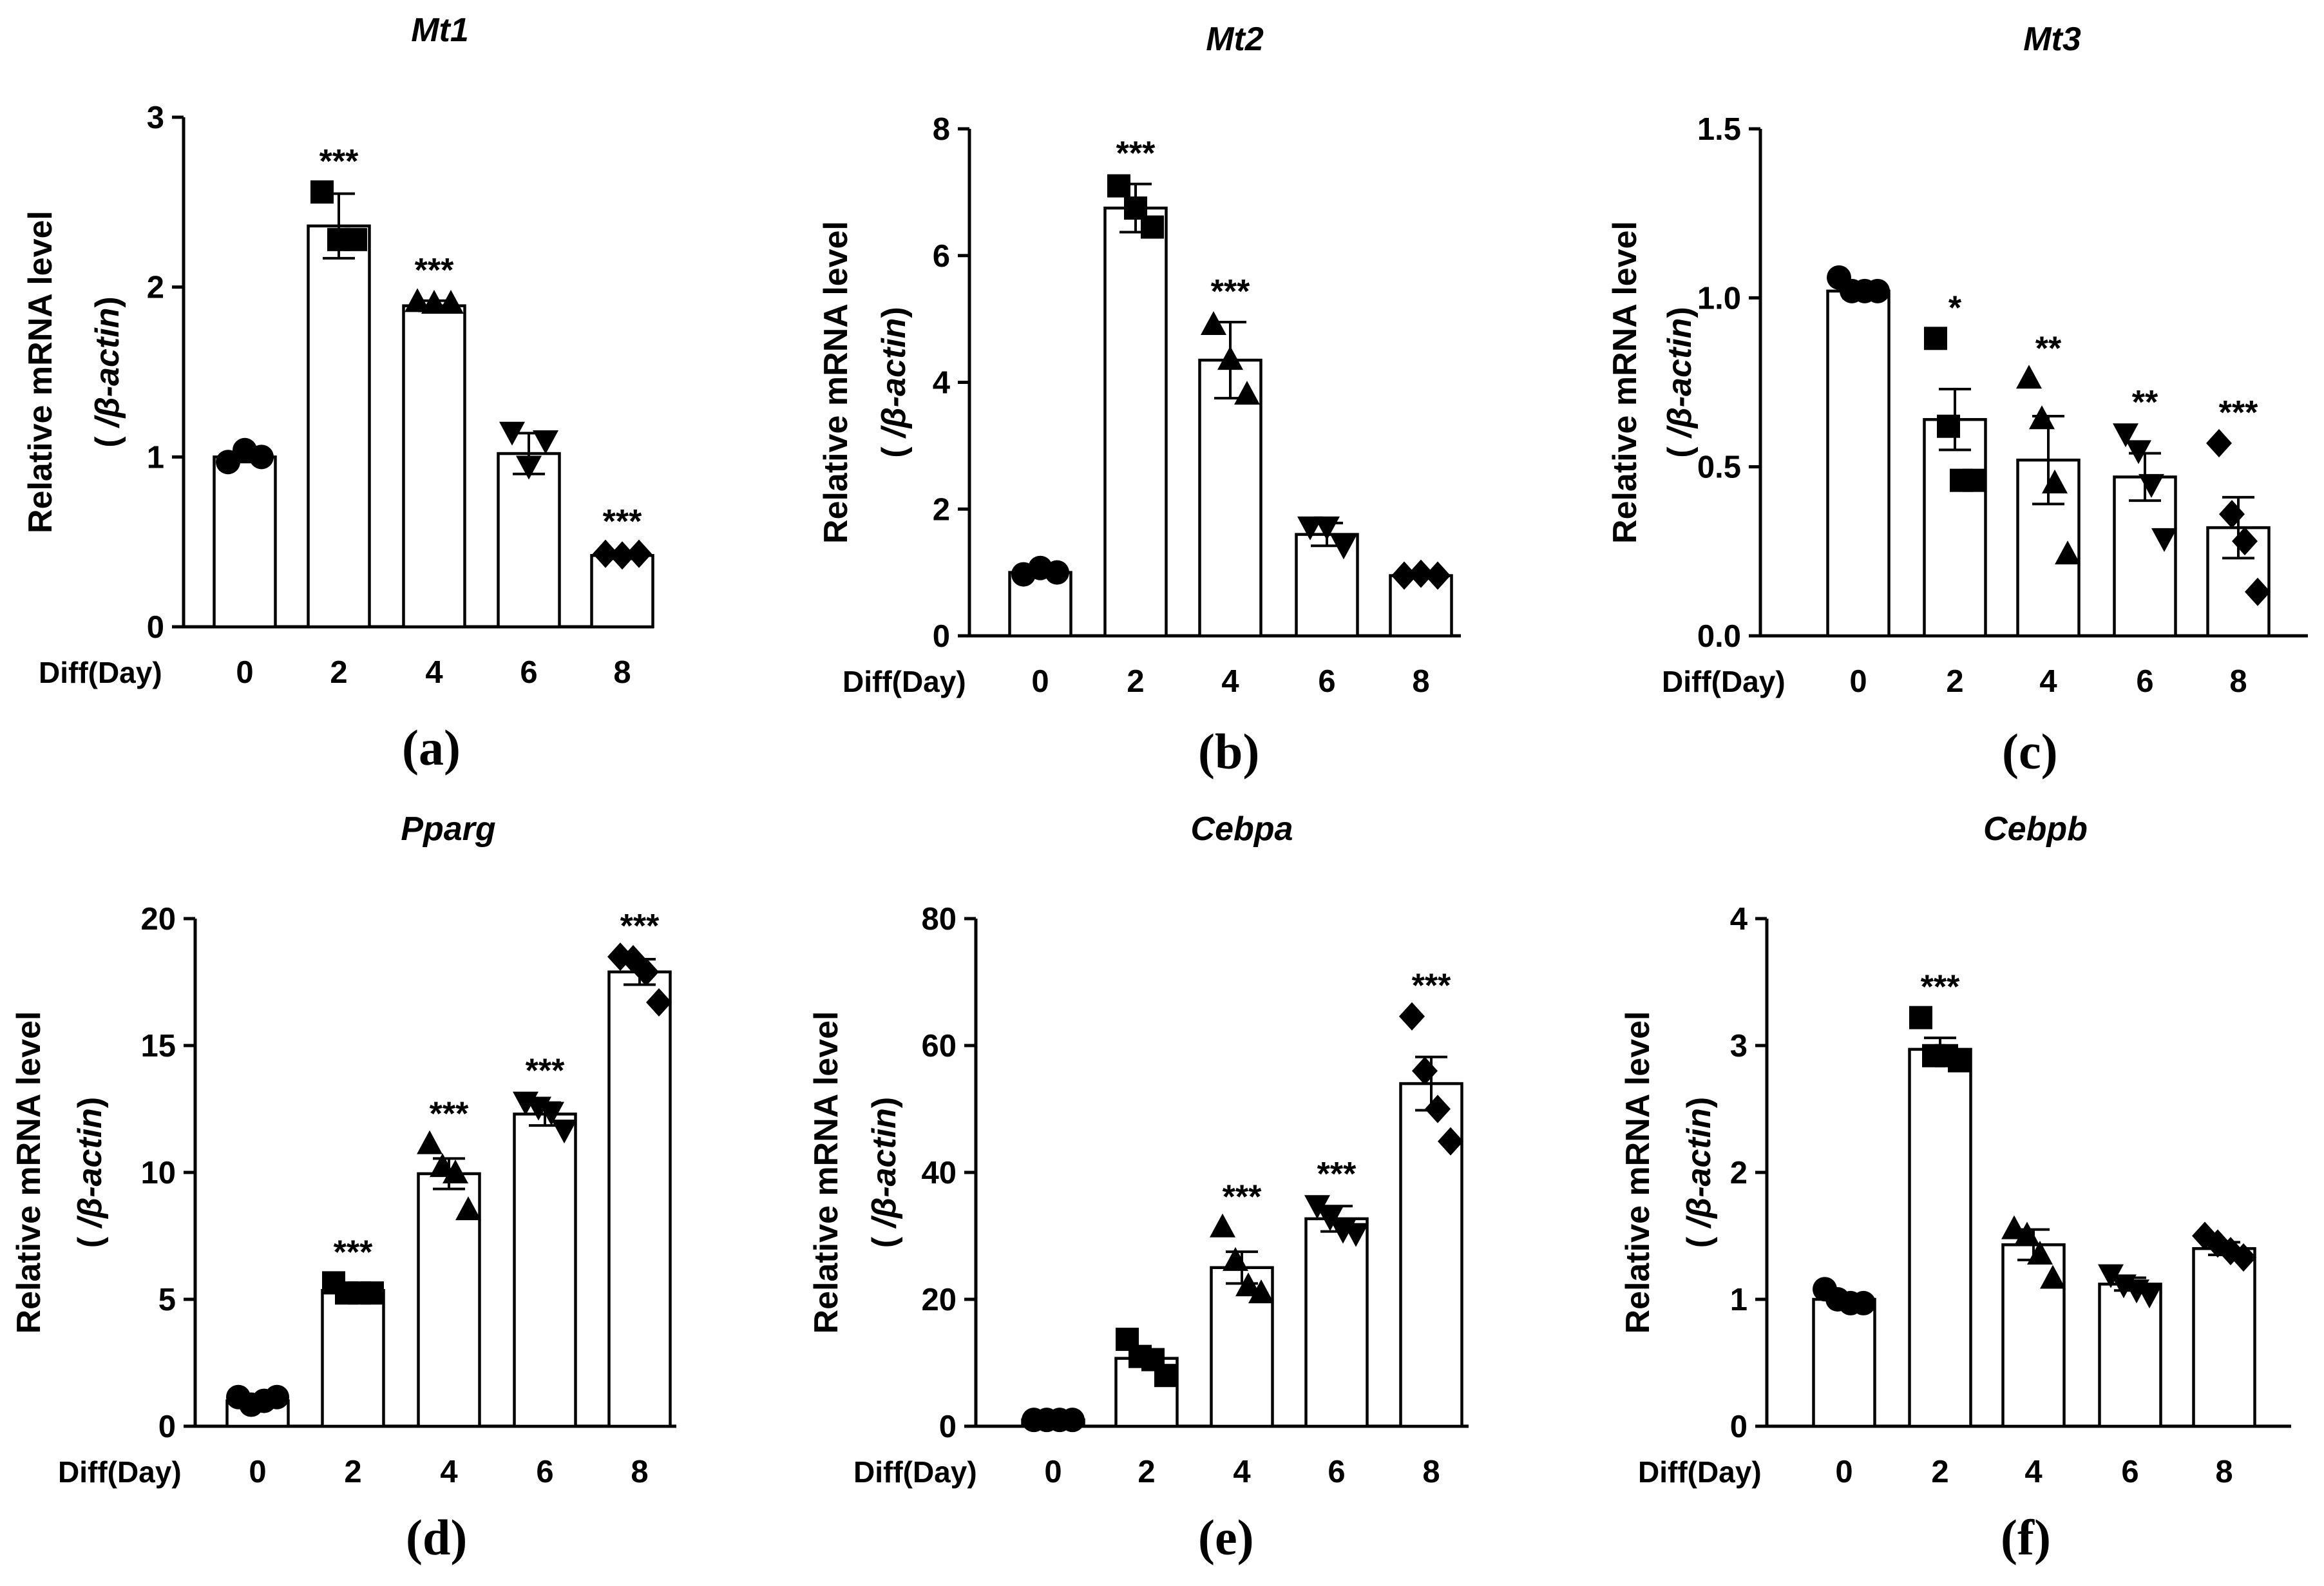  Describe the element at coordinates (448, 829) in the screenshot. I see `chart-title: Pparg` at that location.